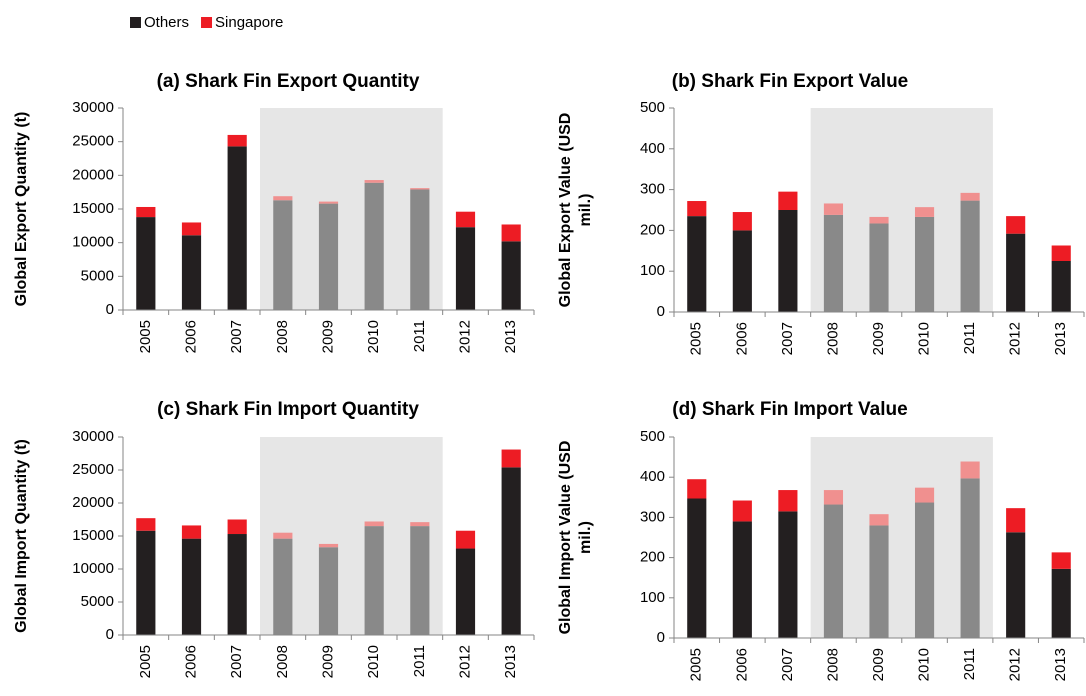 This screenshot has width=1086, height=696. What do you see at coordinates (288, 409) in the screenshot?
I see `chart-title: (c) Shark Fin Import Quantity` at bounding box center [288, 409].